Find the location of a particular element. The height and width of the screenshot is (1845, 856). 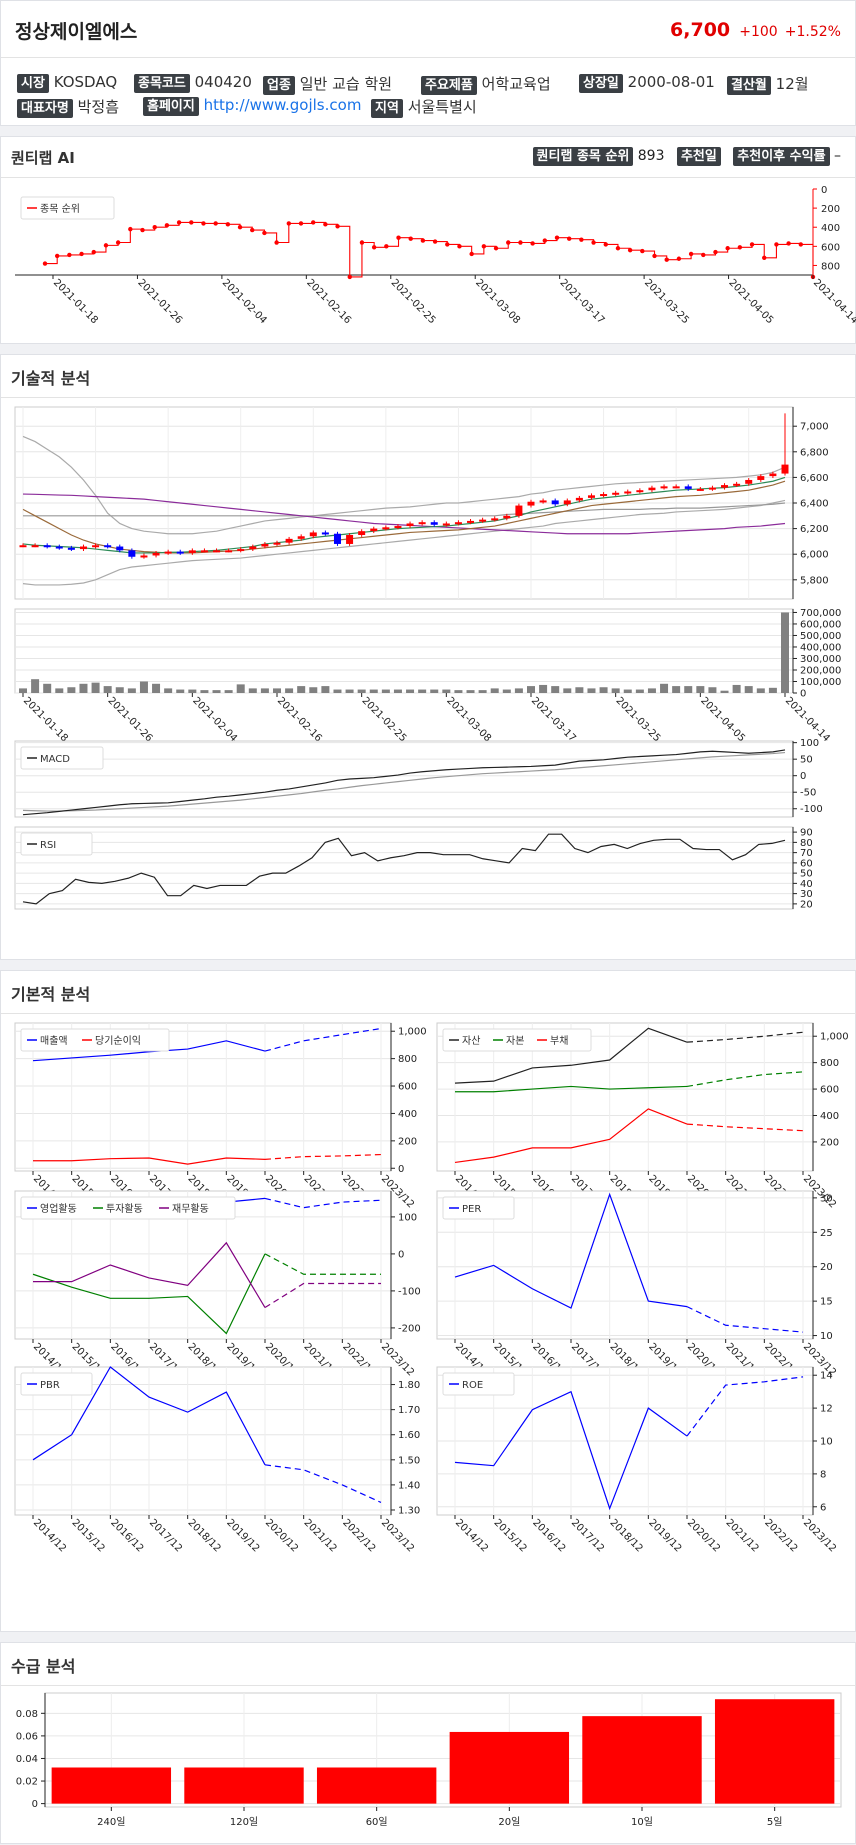

year-label: 2019/12 is located at coordinates (664, 1535).